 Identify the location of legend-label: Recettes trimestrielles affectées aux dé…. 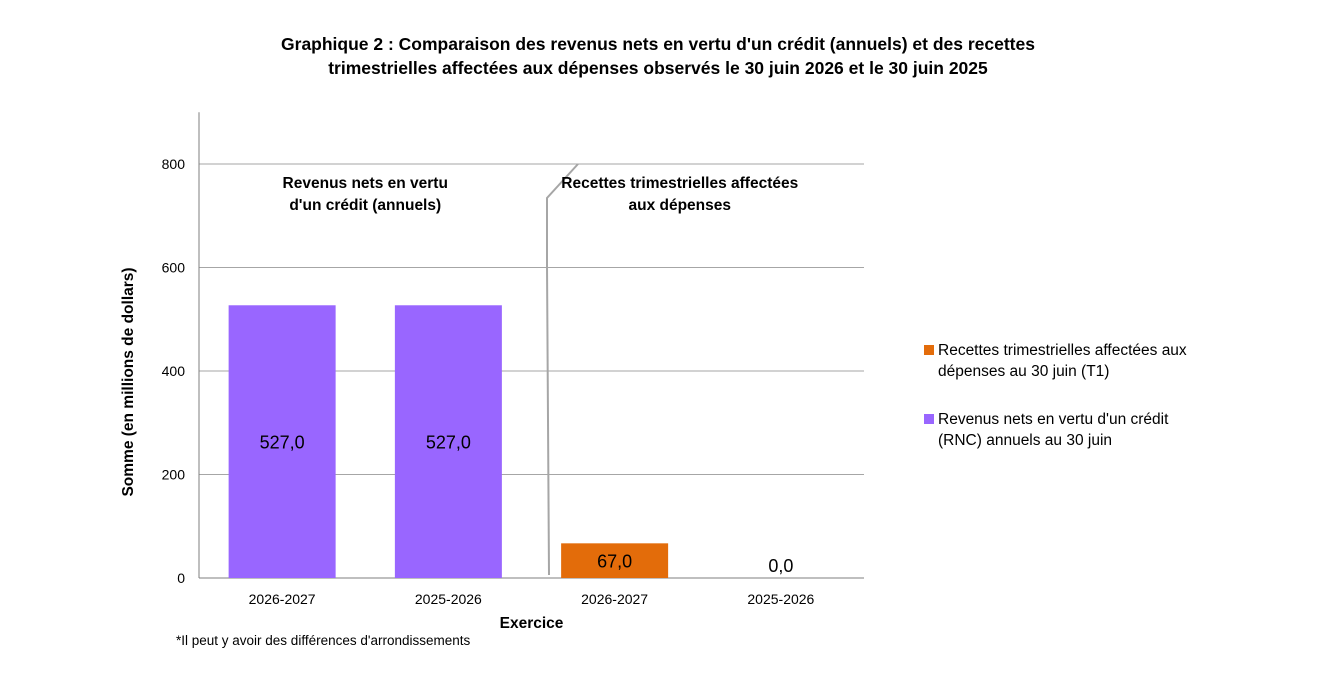
(1062, 361).